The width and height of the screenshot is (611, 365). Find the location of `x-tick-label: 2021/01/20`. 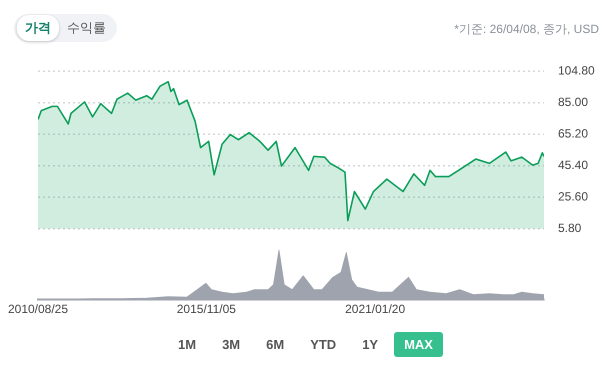

x-tick-label: 2021/01/20 is located at coordinates (375, 309).